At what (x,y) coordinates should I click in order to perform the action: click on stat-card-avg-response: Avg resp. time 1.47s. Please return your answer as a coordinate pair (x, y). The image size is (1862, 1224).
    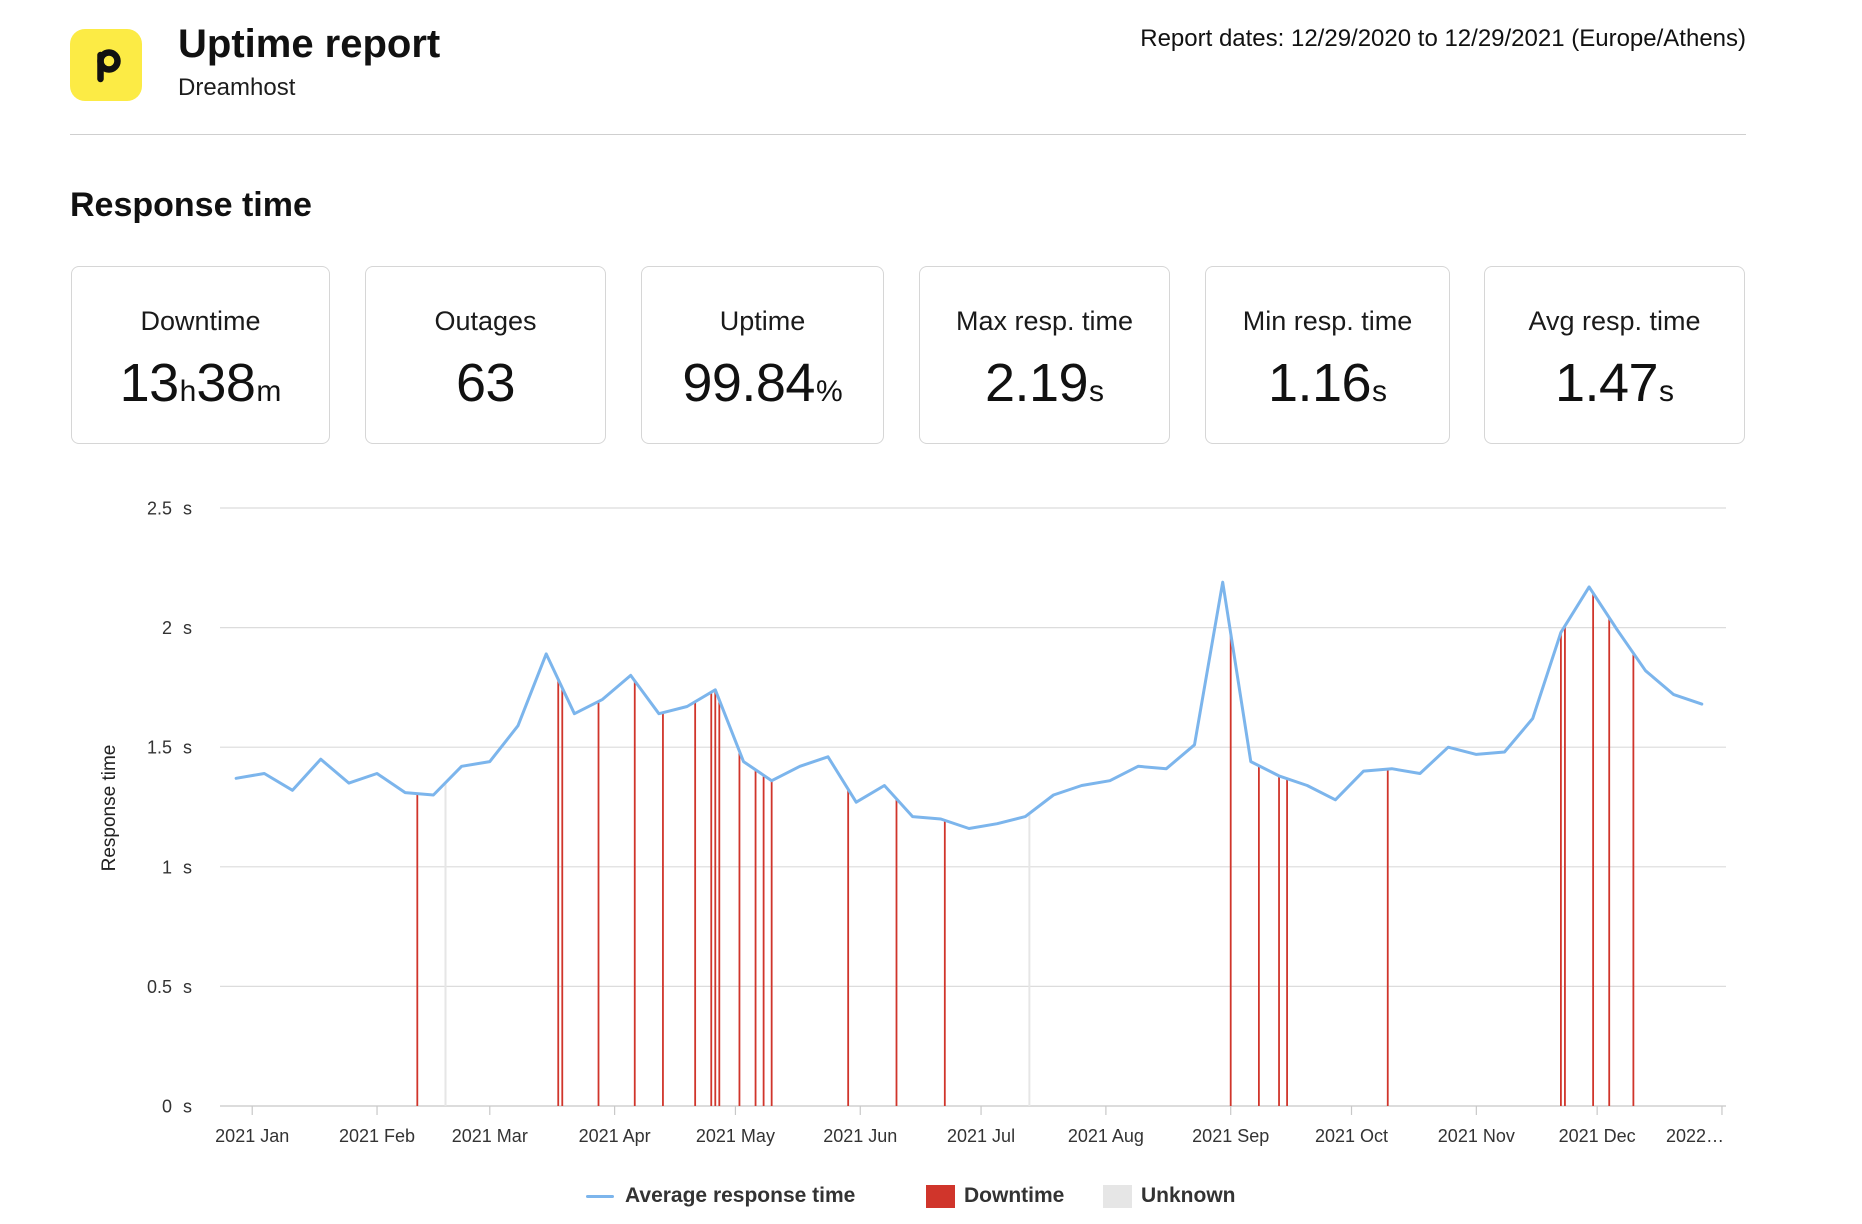
    Looking at the image, I should click on (1614, 355).